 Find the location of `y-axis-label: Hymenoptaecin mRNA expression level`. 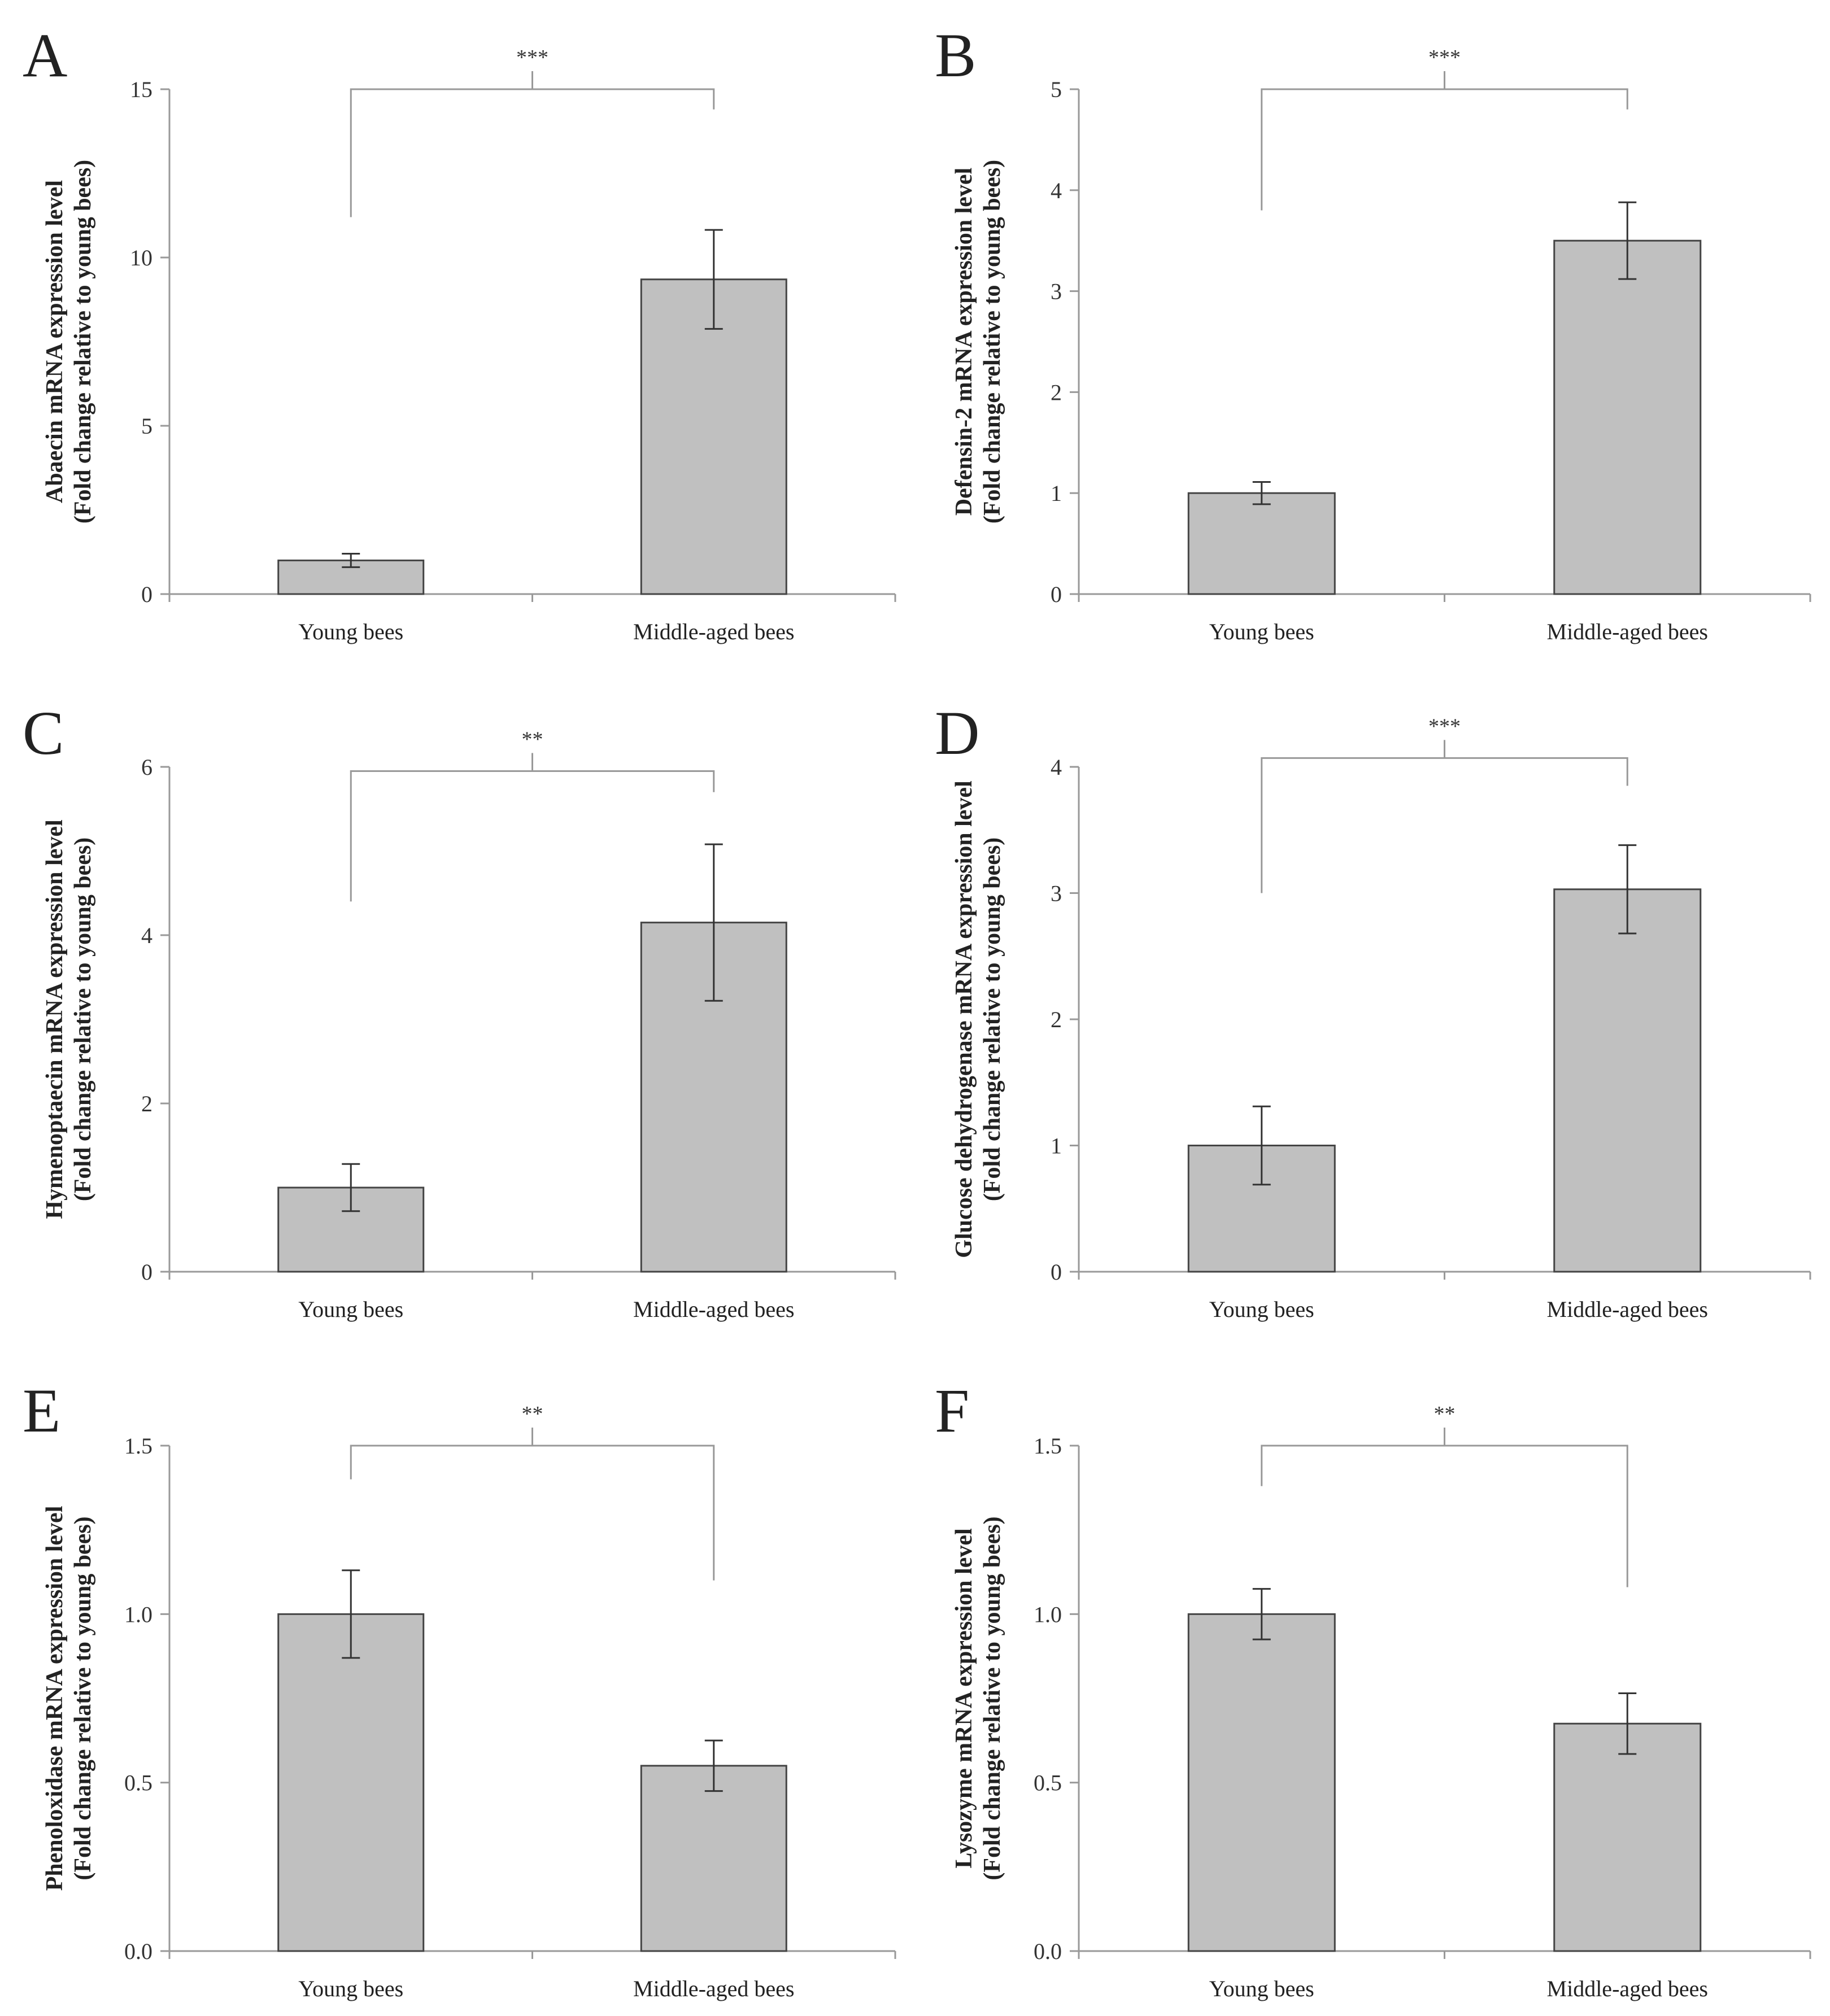

y-axis-label: Hymenoptaecin mRNA expression level is located at coordinates (55, 1019).